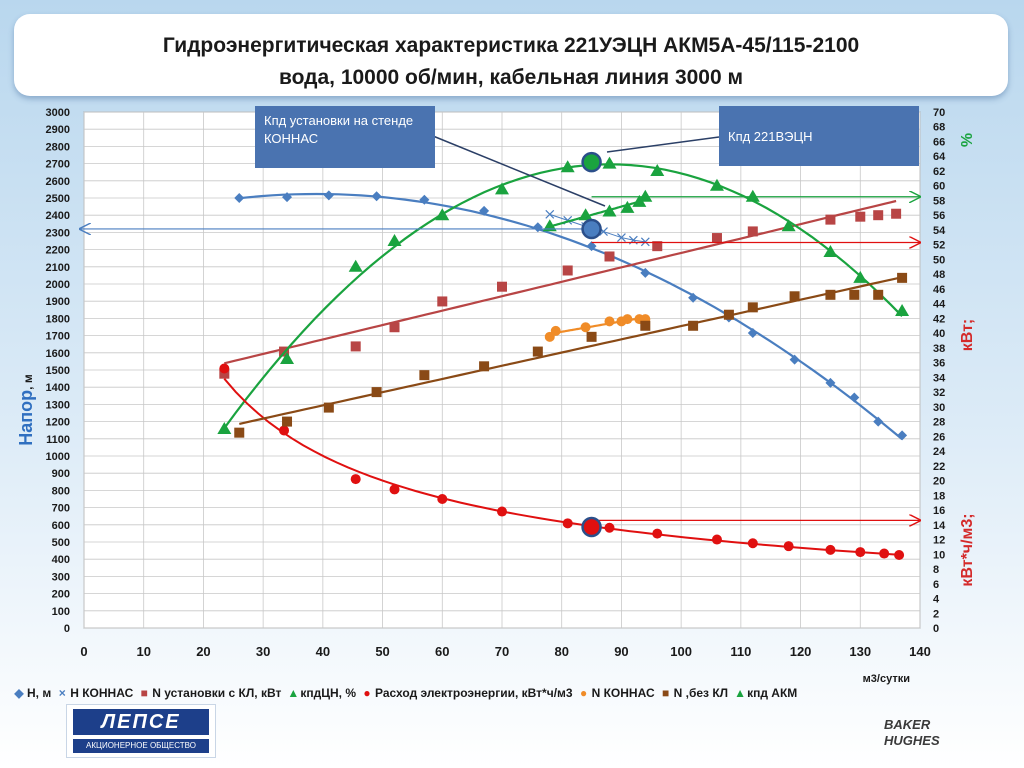  Describe the element at coordinates (26, 418) in the screenshot. I see `y-left-axis-label-main: Напор` at that location.